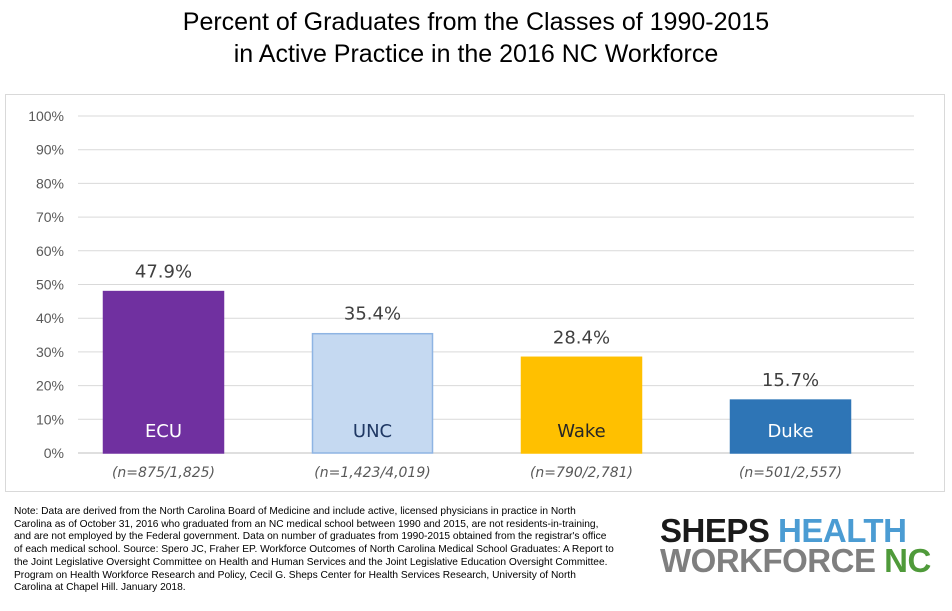 This screenshot has height=611, width=952. Describe the element at coordinates (46, 116) in the screenshot. I see `y-tick-label: 100%` at that location.